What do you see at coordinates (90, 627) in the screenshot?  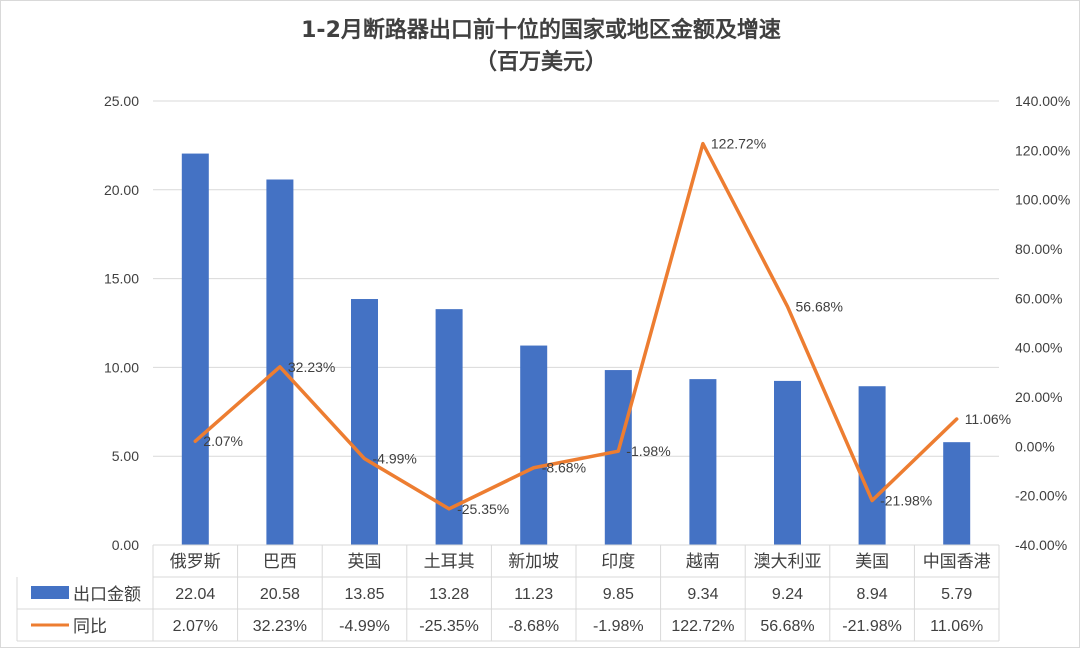 I see `legend-label-line: 同比` at bounding box center [90, 627].